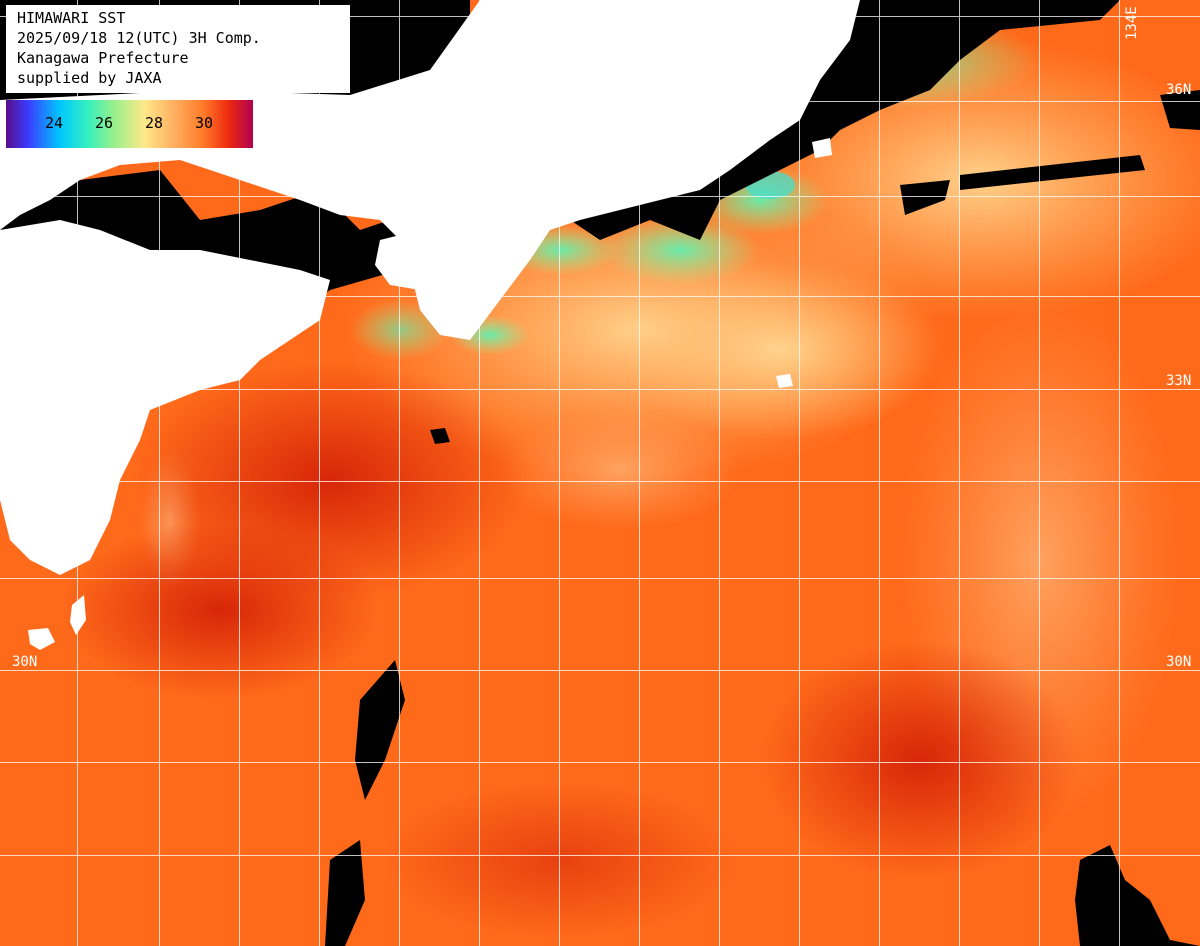 The width and height of the screenshot is (1200, 946). Describe the element at coordinates (25, 662) in the screenshot. I see `latitude-label-30n-left: 30N` at that location.